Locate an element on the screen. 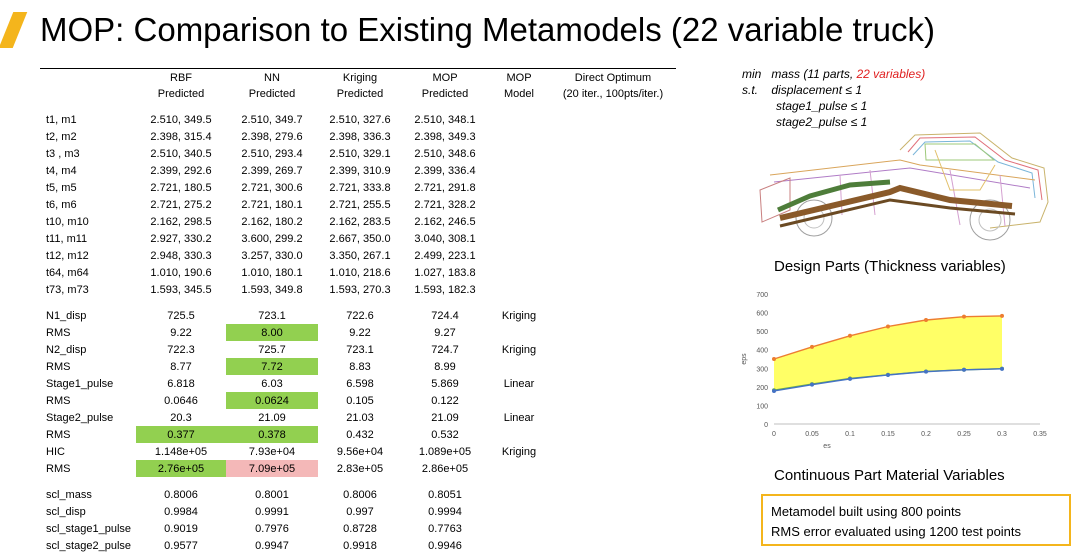 Image resolution: width=1080 pixels, height=556 pixels. st-keyword: s.t. is located at coordinates (750, 90).